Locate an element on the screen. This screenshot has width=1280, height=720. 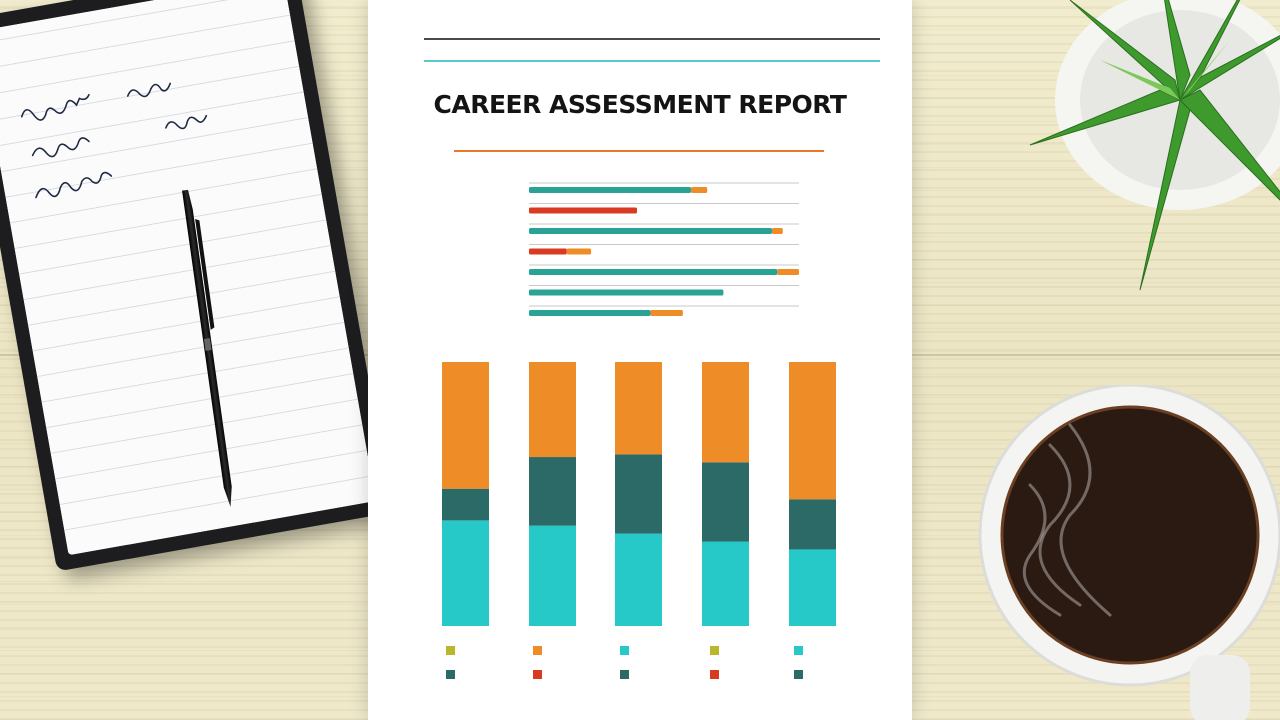
stacked-bar-chart is located at coordinates (639, 494).